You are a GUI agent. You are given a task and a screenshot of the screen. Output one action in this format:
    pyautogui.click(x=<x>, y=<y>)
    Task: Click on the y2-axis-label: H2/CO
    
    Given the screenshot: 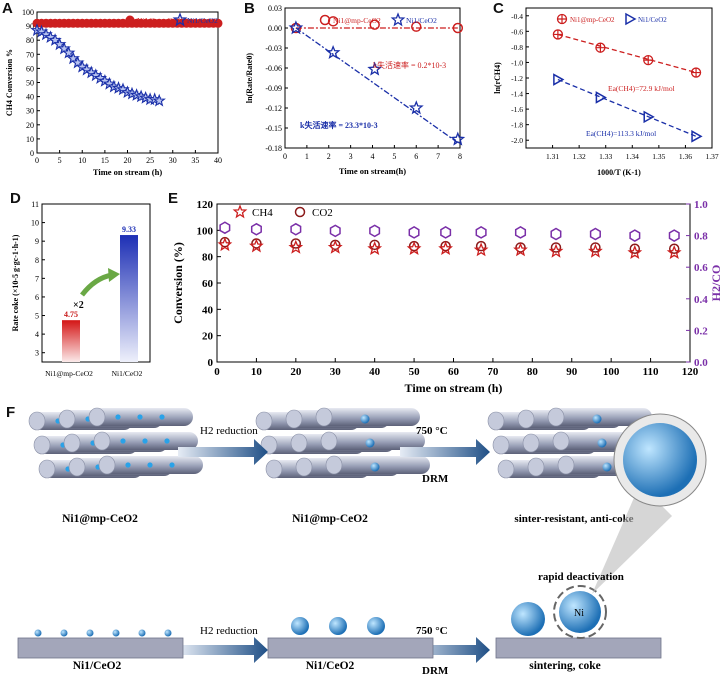 What is the action you would take?
    pyautogui.click(x=716, y=283)
    